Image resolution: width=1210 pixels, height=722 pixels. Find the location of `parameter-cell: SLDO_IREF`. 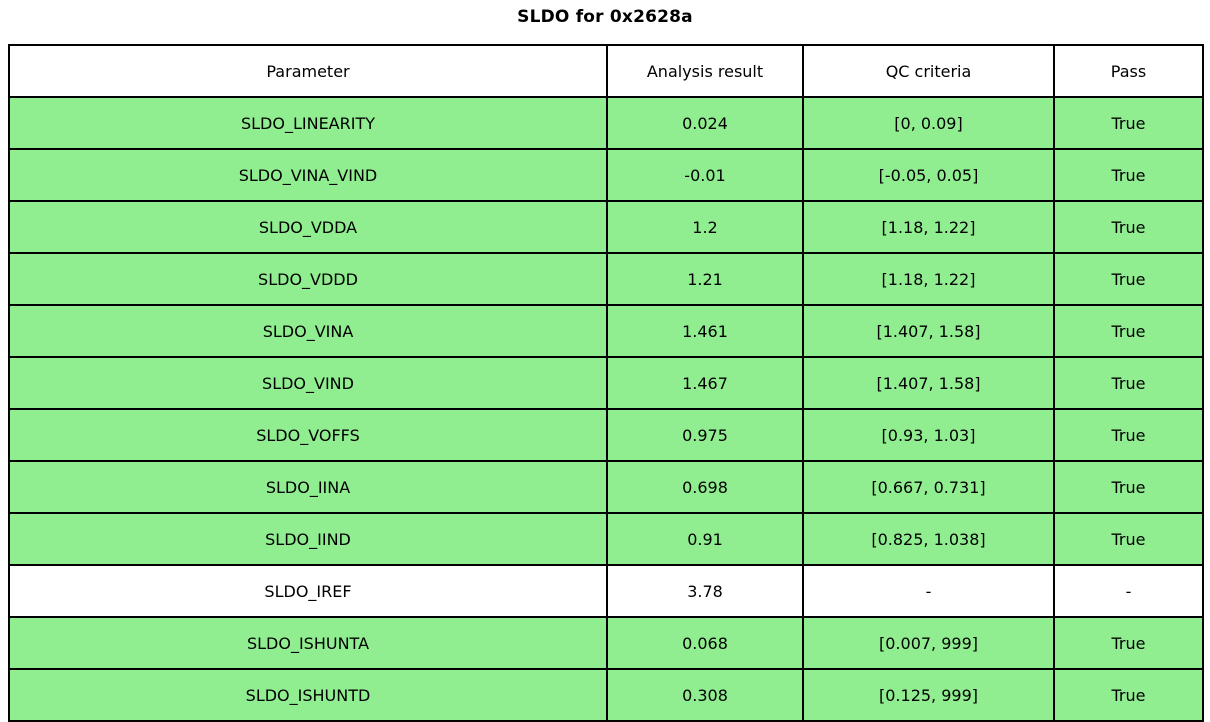

parameter-cell: SLDO_IREF is located at coordinates (308, 591).